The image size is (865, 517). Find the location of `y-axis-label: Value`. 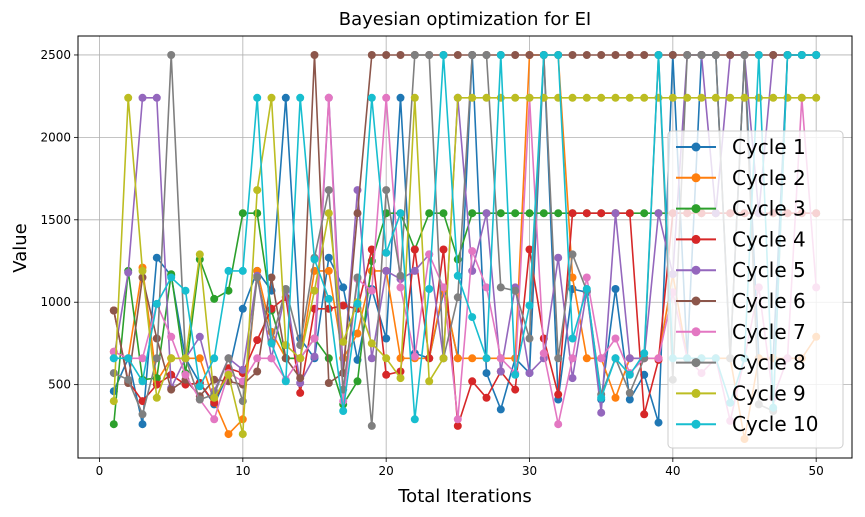

y-axis-label: Value is located at coordinates (20, 247).